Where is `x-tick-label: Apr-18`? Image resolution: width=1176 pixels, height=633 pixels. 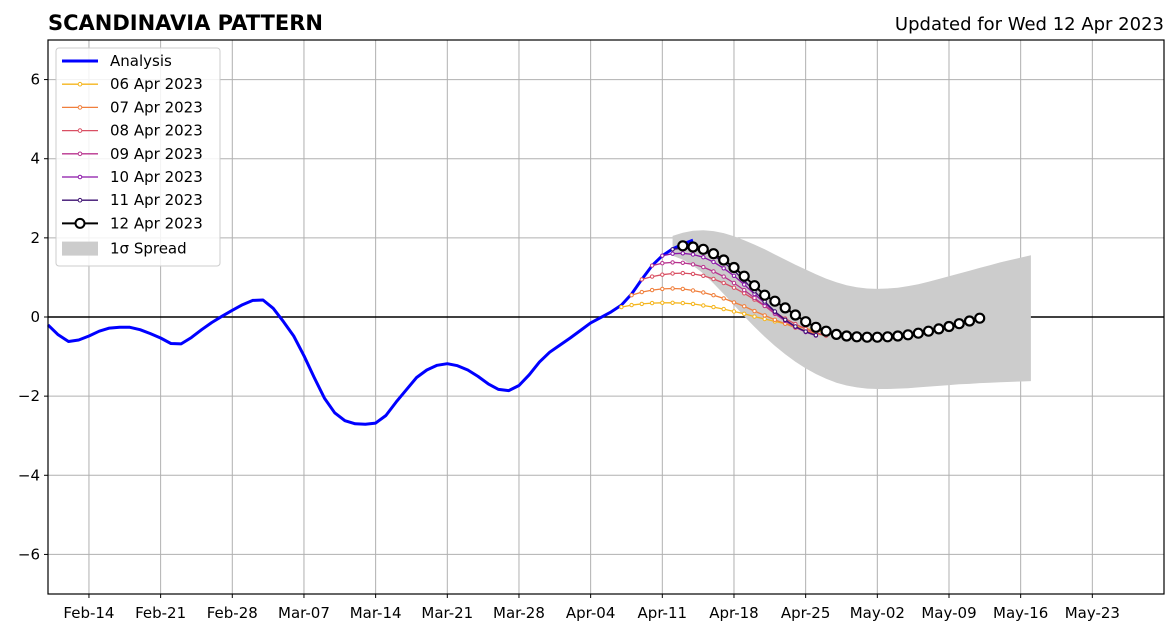
x-tick-label: Apr-18 is located at coordinates (734, 613).